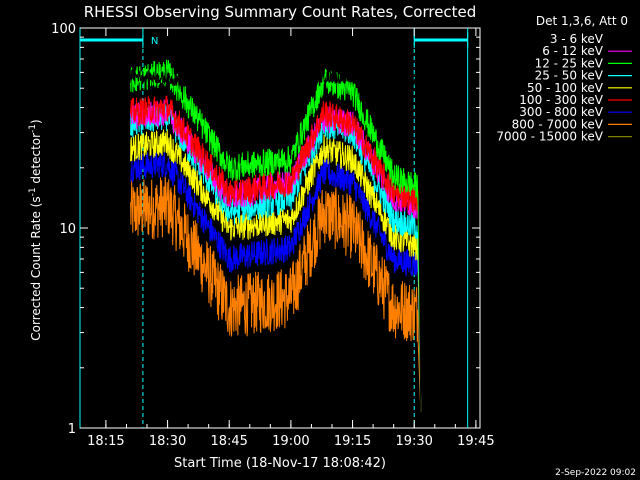  Describe the element at coordinates (475, 441) in the screenshot. I see `x-tick-label: 19:45` at that location.